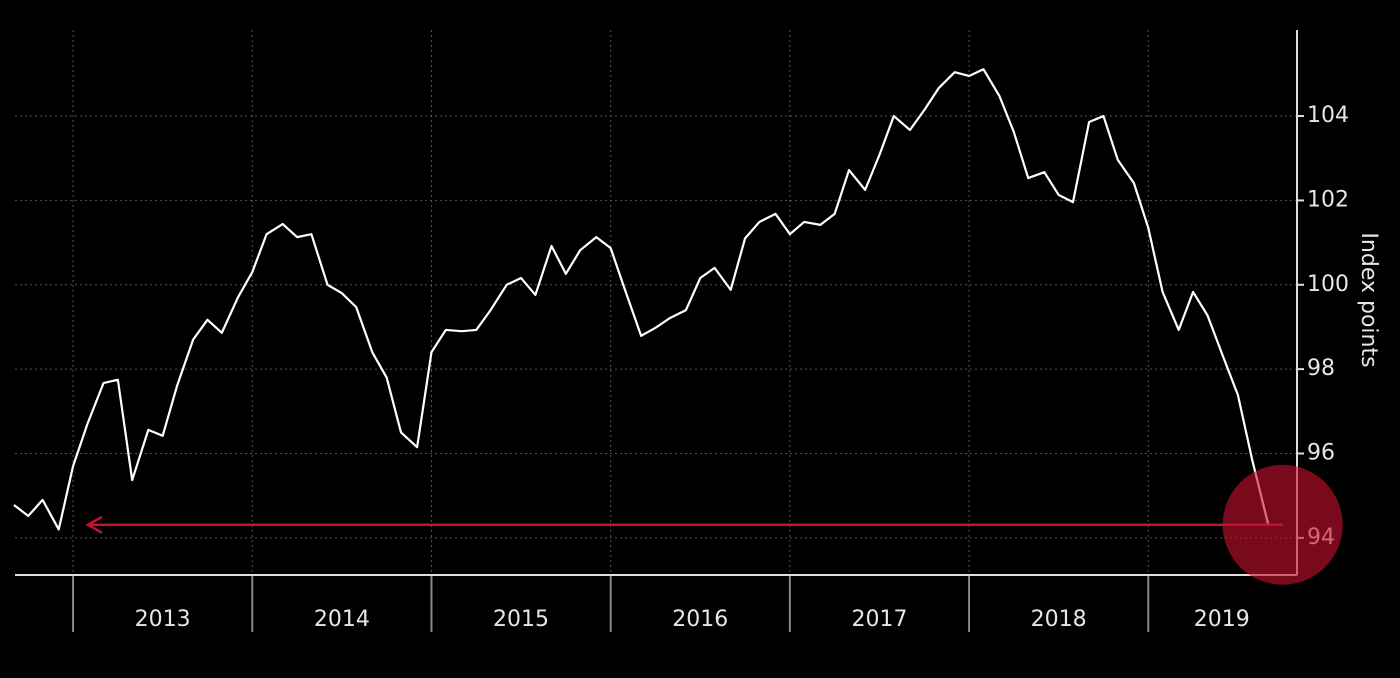  What do you see at coordinates (94, 524) in the screenshot?
I see `arrow-head` at bounding box center [94, 524].